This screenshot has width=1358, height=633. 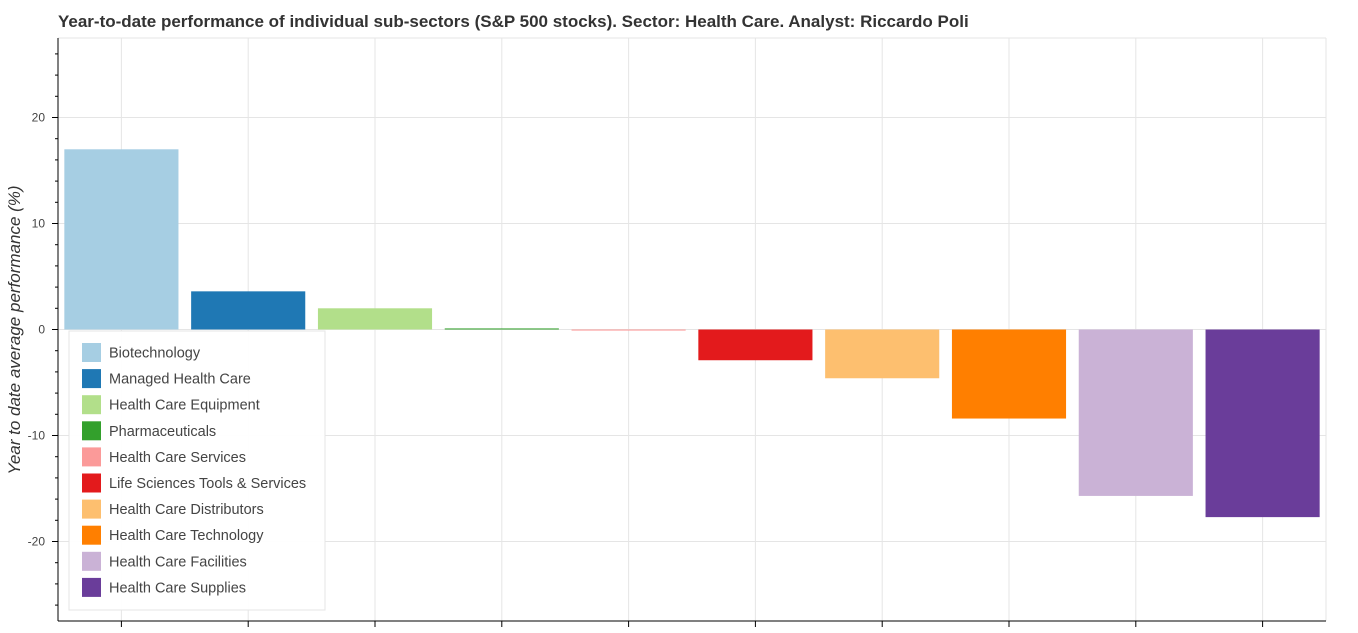 What do you see at coordinates (155, 354) in the screenshot?
I see `legend-label: Biotechnology` at bounding box center [155, 354].